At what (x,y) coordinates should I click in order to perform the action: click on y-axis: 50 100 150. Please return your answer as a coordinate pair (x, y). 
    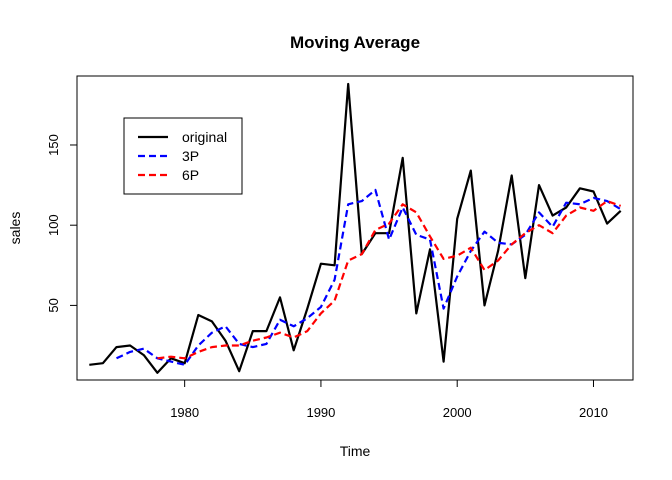
    Looking at the image, I should click on (61, 223).